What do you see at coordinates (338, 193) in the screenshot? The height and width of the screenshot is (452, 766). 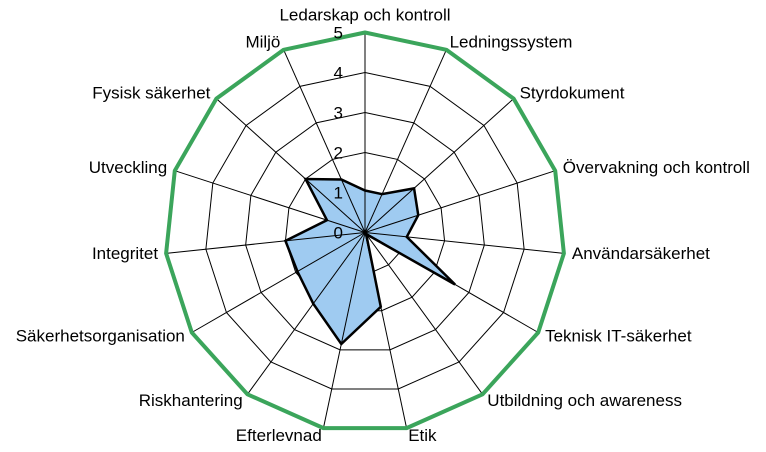 I see `tick-label-1: 1` at bounding box center [338, 193].